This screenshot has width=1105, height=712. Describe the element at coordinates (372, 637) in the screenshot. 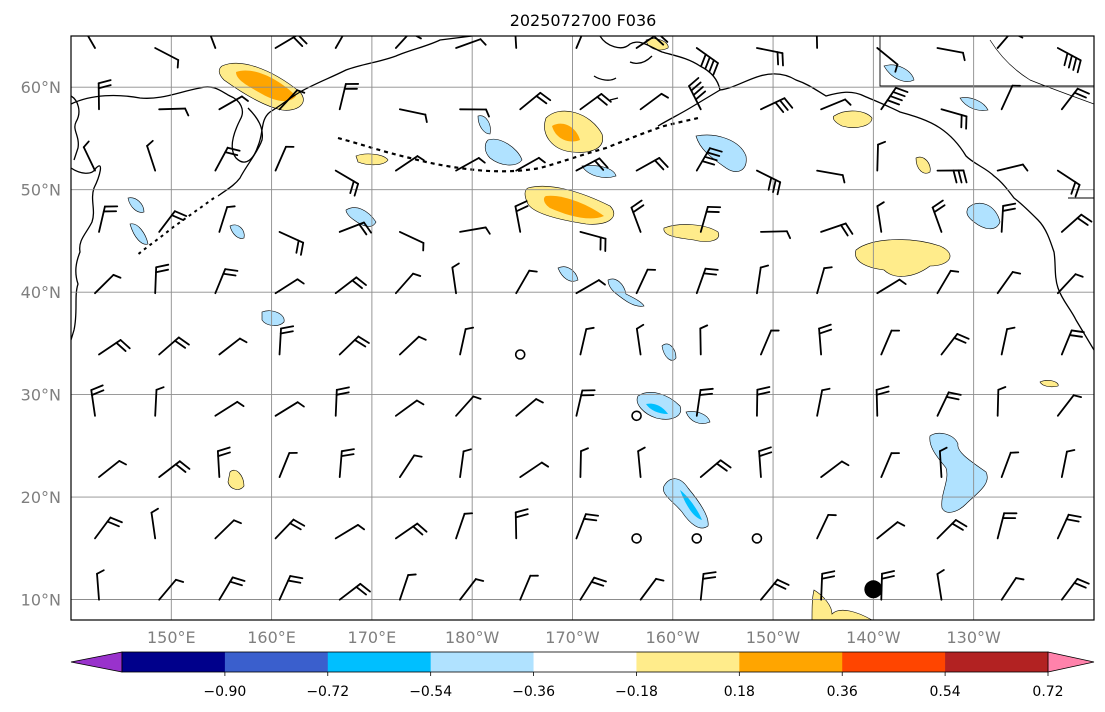

I see `lon-tick-label: 170°E` at that location.